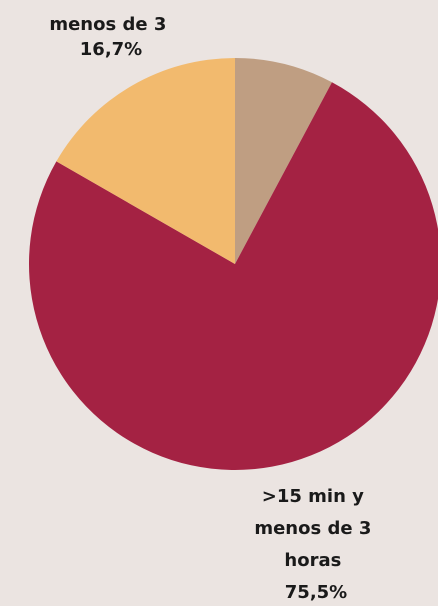 The height and width of the screenshot is (606, 438). I want to click on label-line: >15 min y, so click(313, 496).